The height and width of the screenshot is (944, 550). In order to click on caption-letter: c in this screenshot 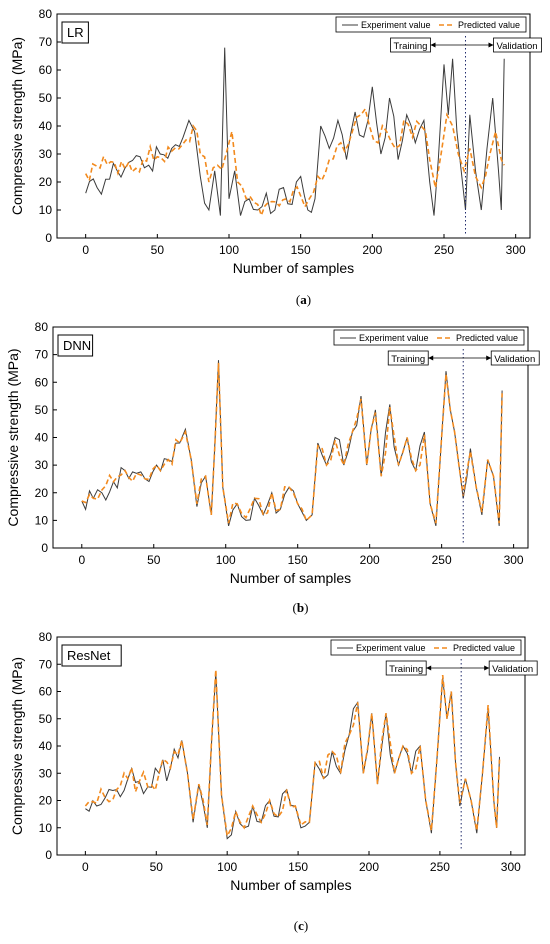, I will do `click(301, 925)`.